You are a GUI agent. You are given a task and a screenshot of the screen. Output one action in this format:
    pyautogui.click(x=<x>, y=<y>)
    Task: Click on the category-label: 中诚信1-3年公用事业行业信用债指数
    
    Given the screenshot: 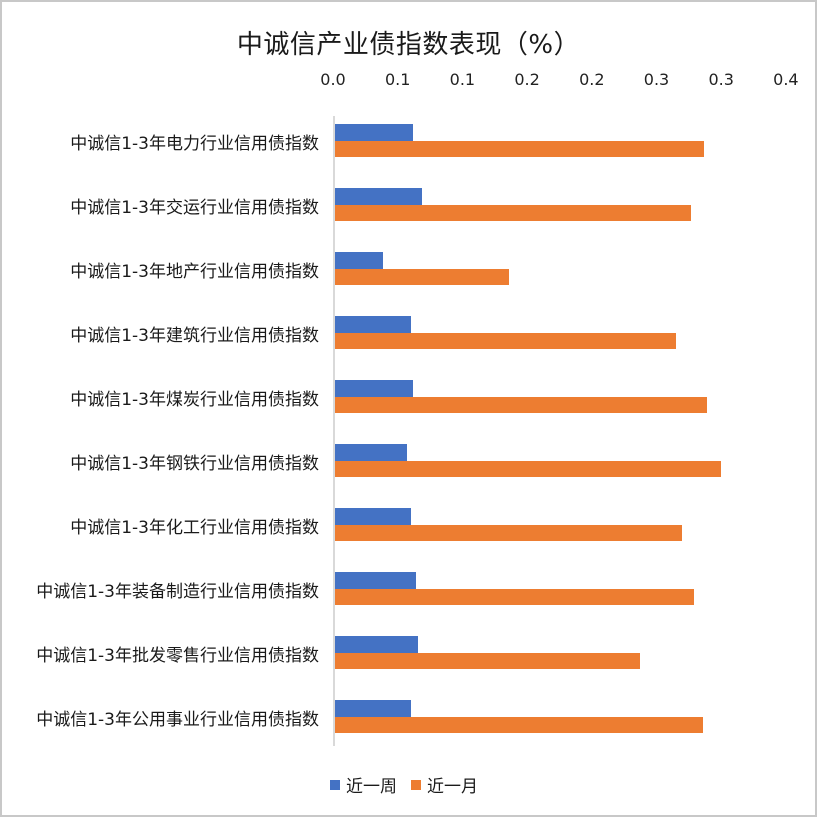 What is the action you would take?
    pyautogui.click(x=177, y=720)
    